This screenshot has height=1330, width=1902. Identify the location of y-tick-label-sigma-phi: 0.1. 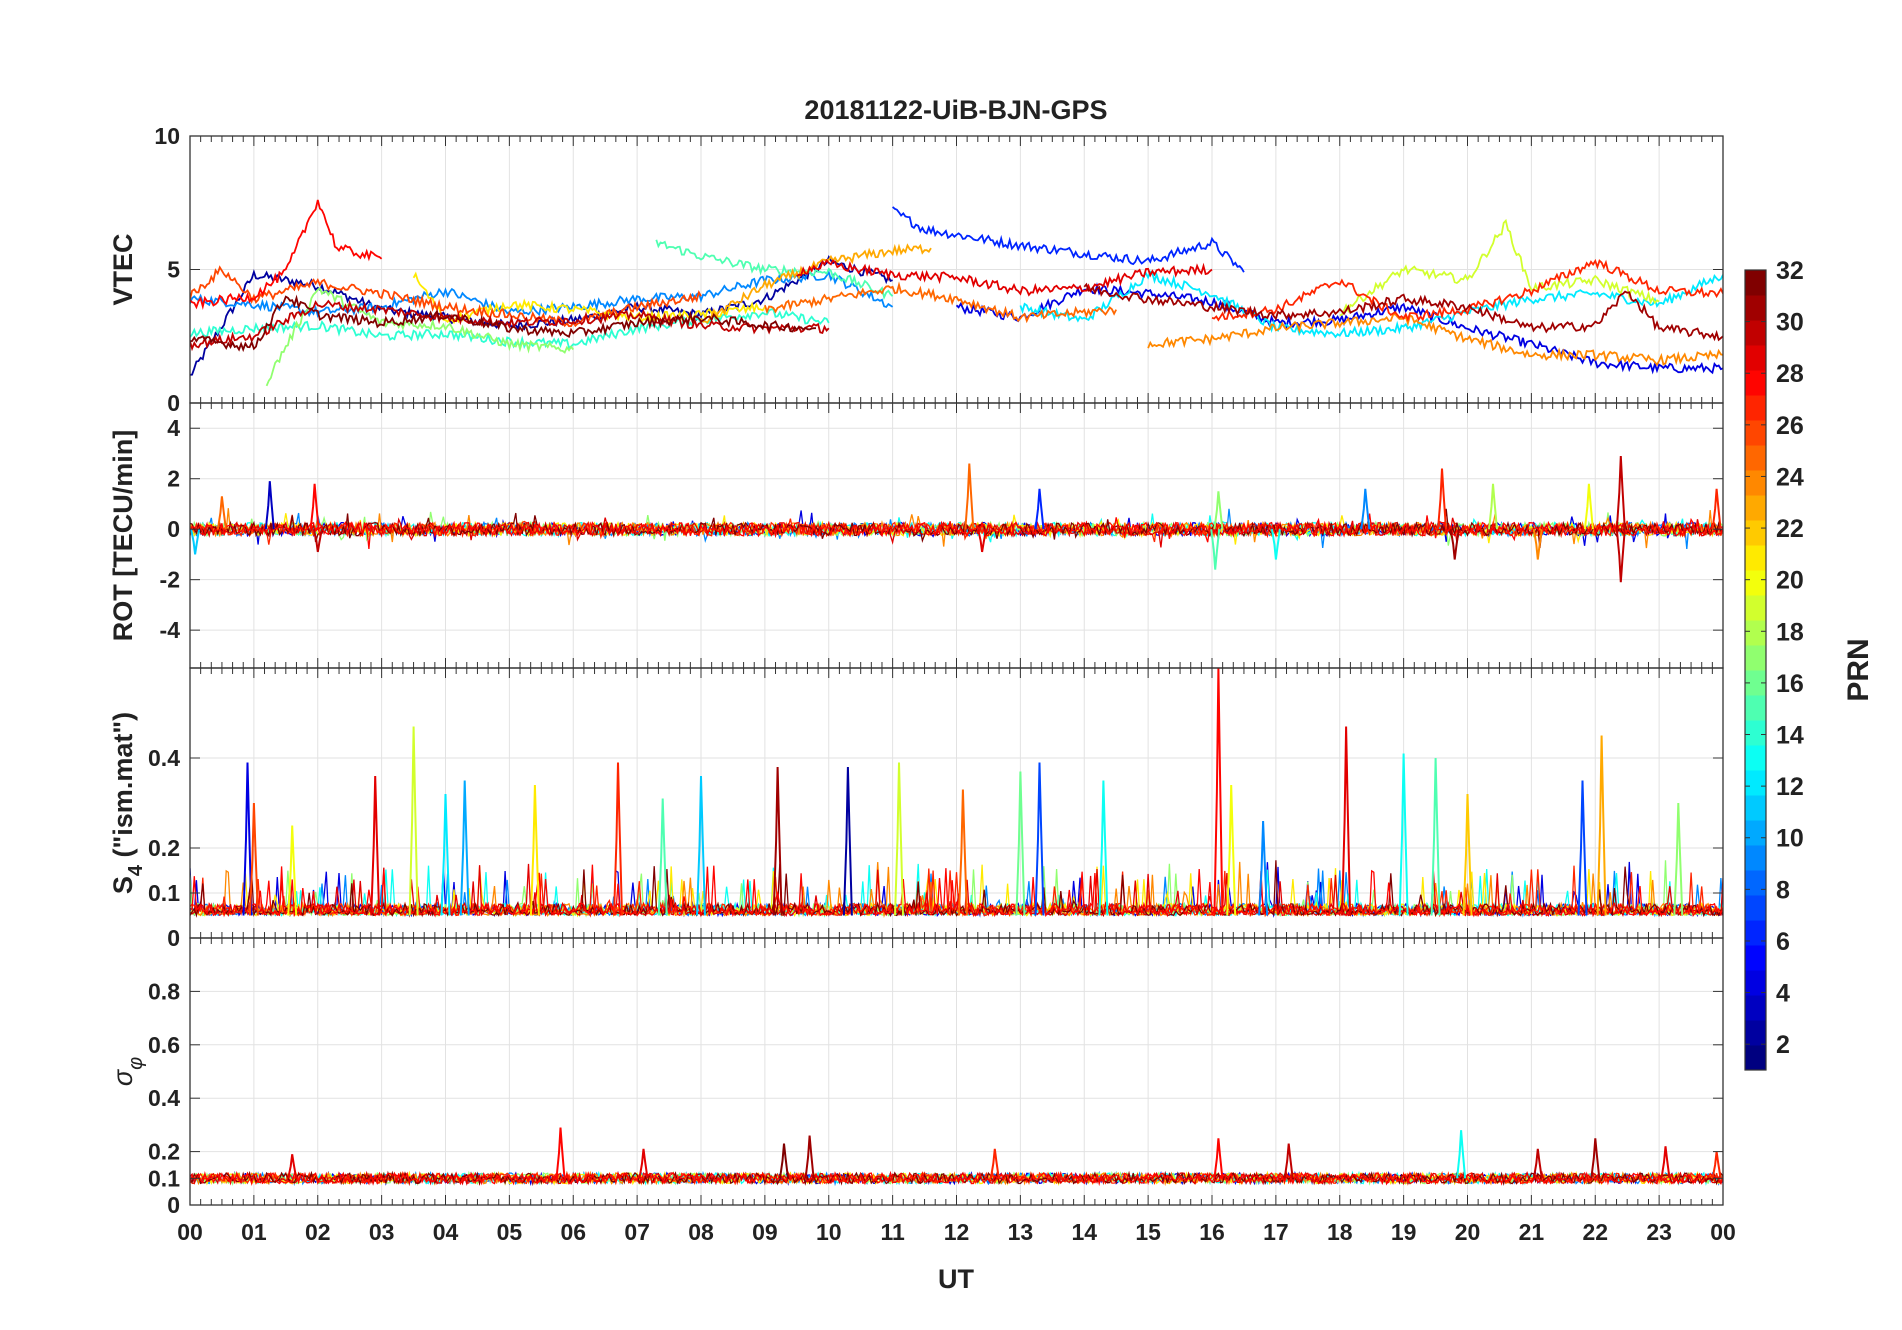
(164, 1178).